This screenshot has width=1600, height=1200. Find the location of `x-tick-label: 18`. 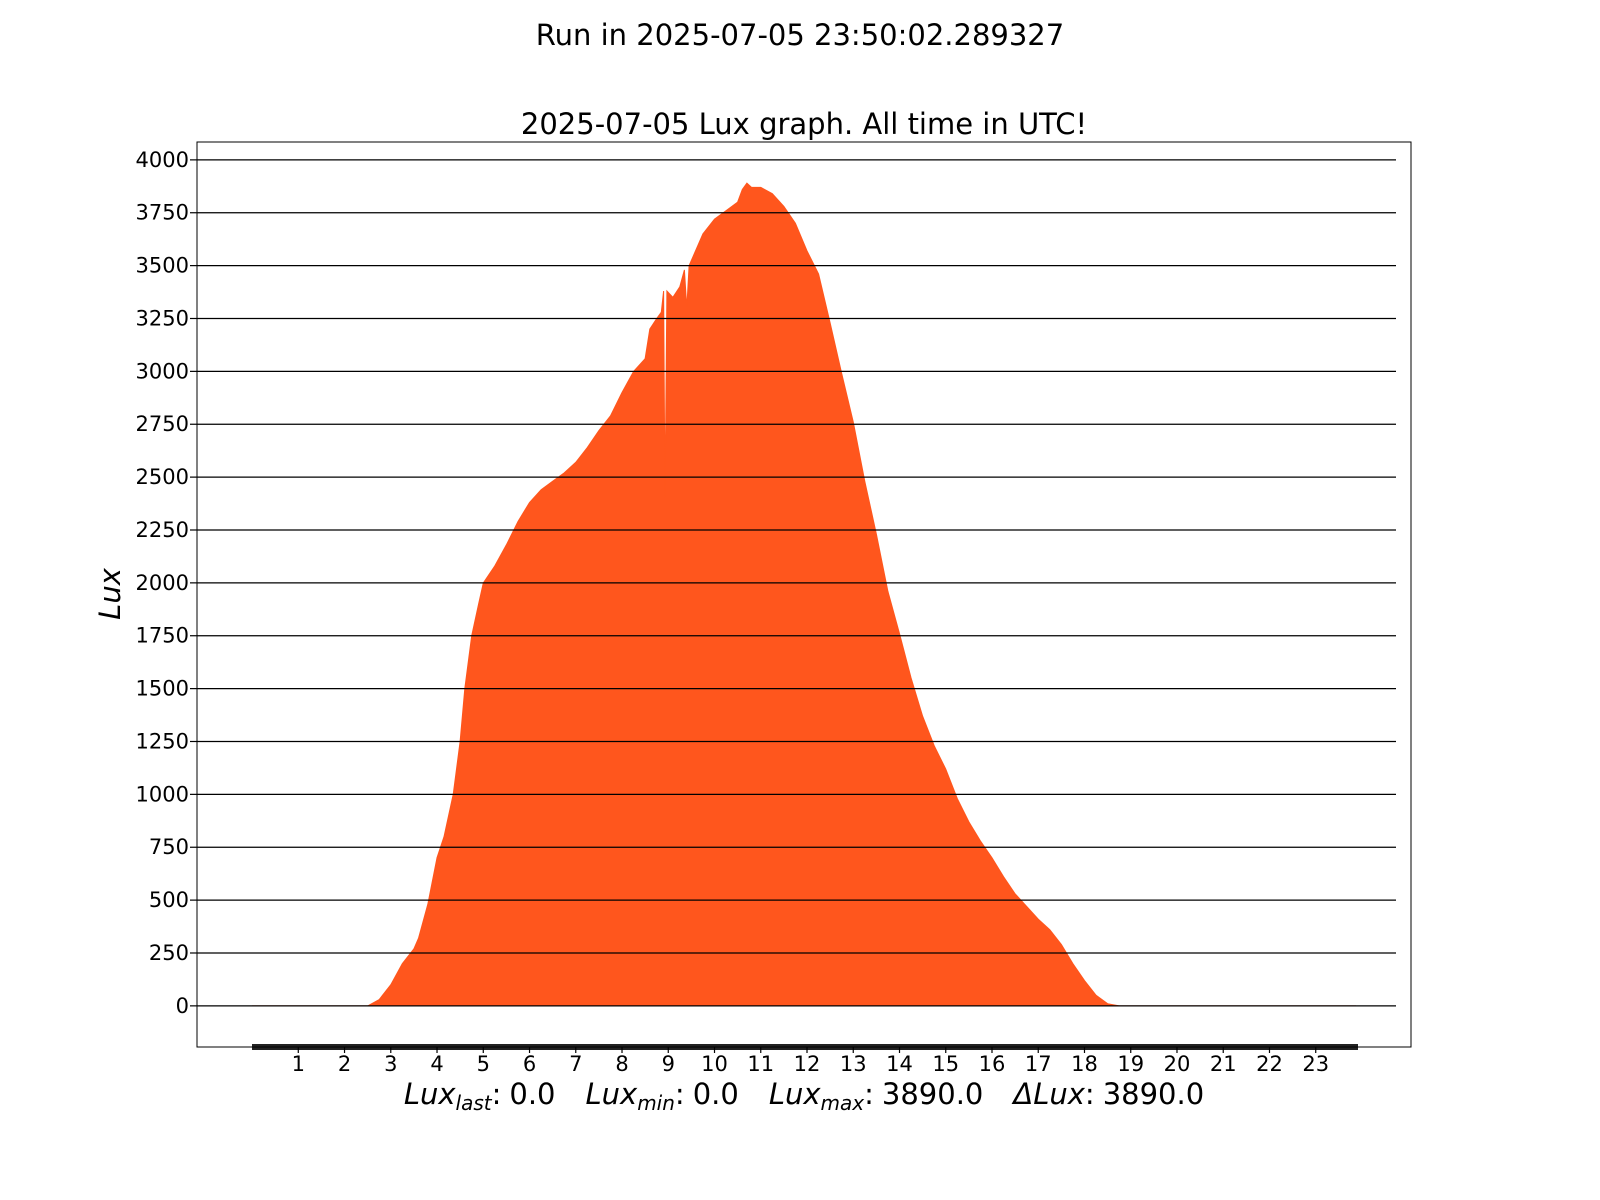

x-tick-label: 18 is located at coordinates (1084, 1064).